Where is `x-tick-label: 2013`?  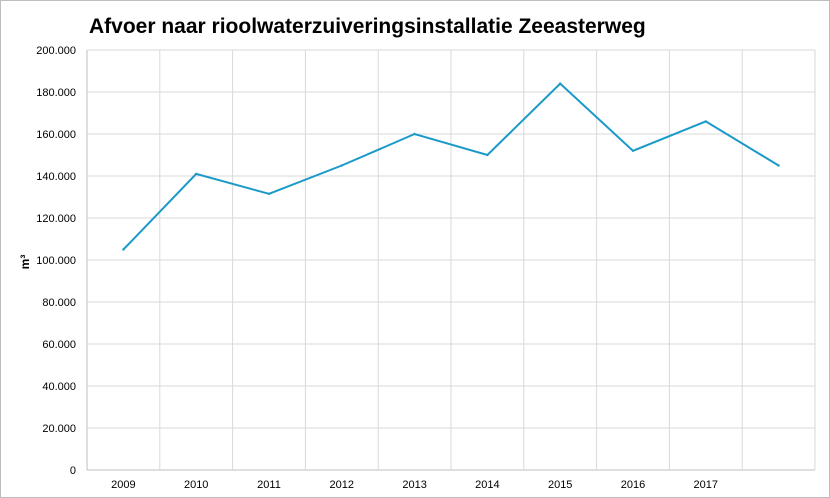 x-tick-label: 2013 is located at coordinates (414, 485).